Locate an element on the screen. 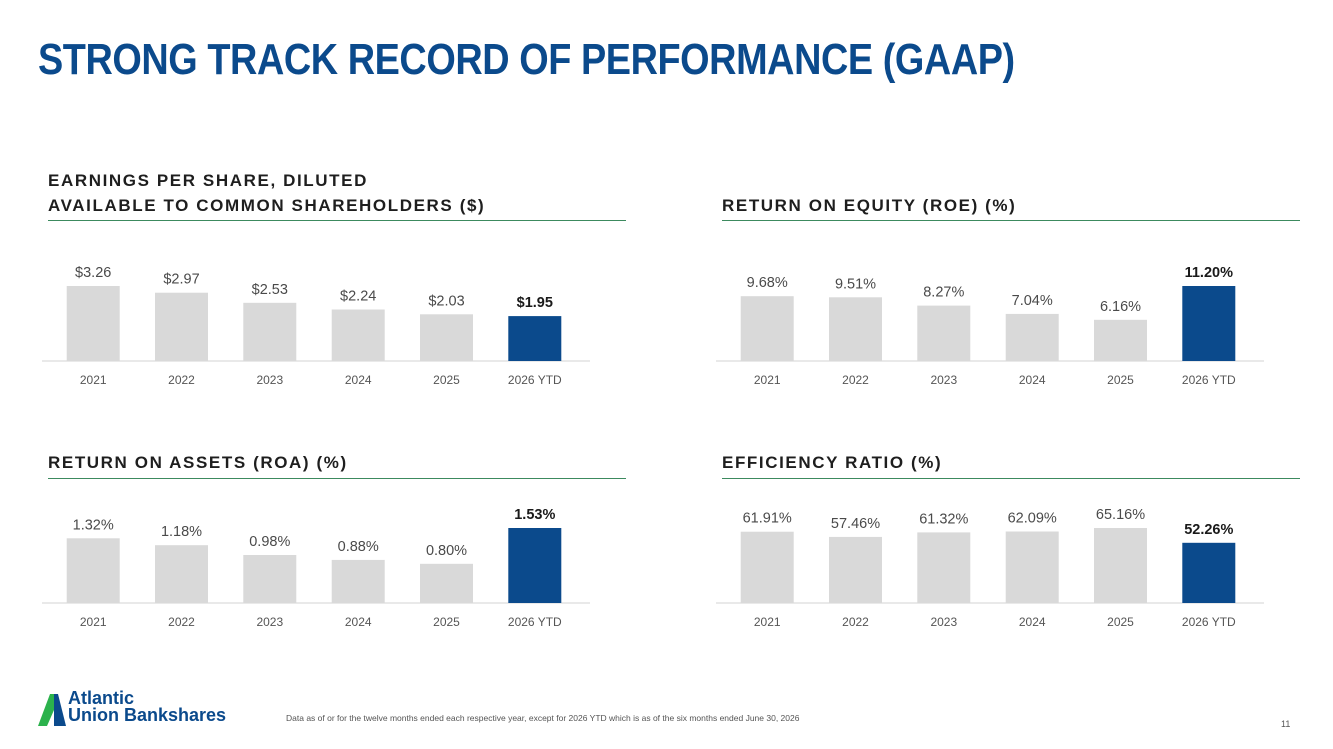 This screenshot has height=749, width=1333. eps-tick-label-0: 2021 is located at coordinates (93, 380).